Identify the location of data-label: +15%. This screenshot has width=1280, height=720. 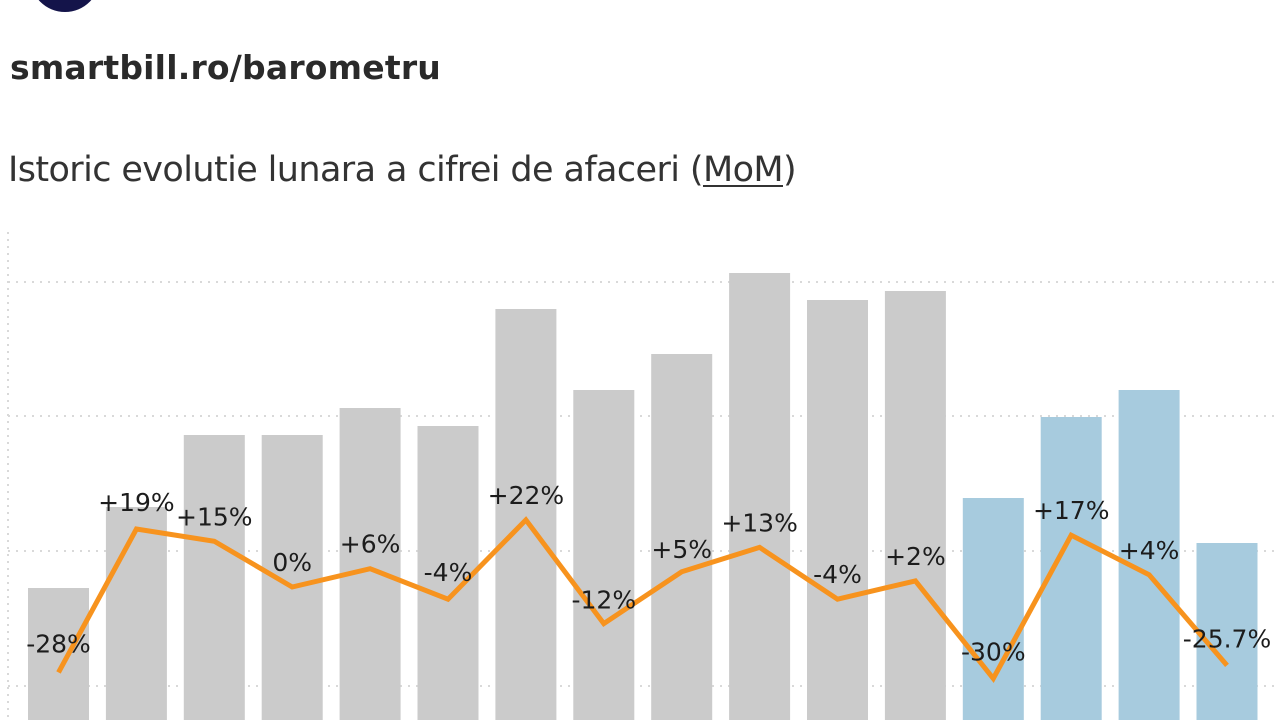
(214, 516).